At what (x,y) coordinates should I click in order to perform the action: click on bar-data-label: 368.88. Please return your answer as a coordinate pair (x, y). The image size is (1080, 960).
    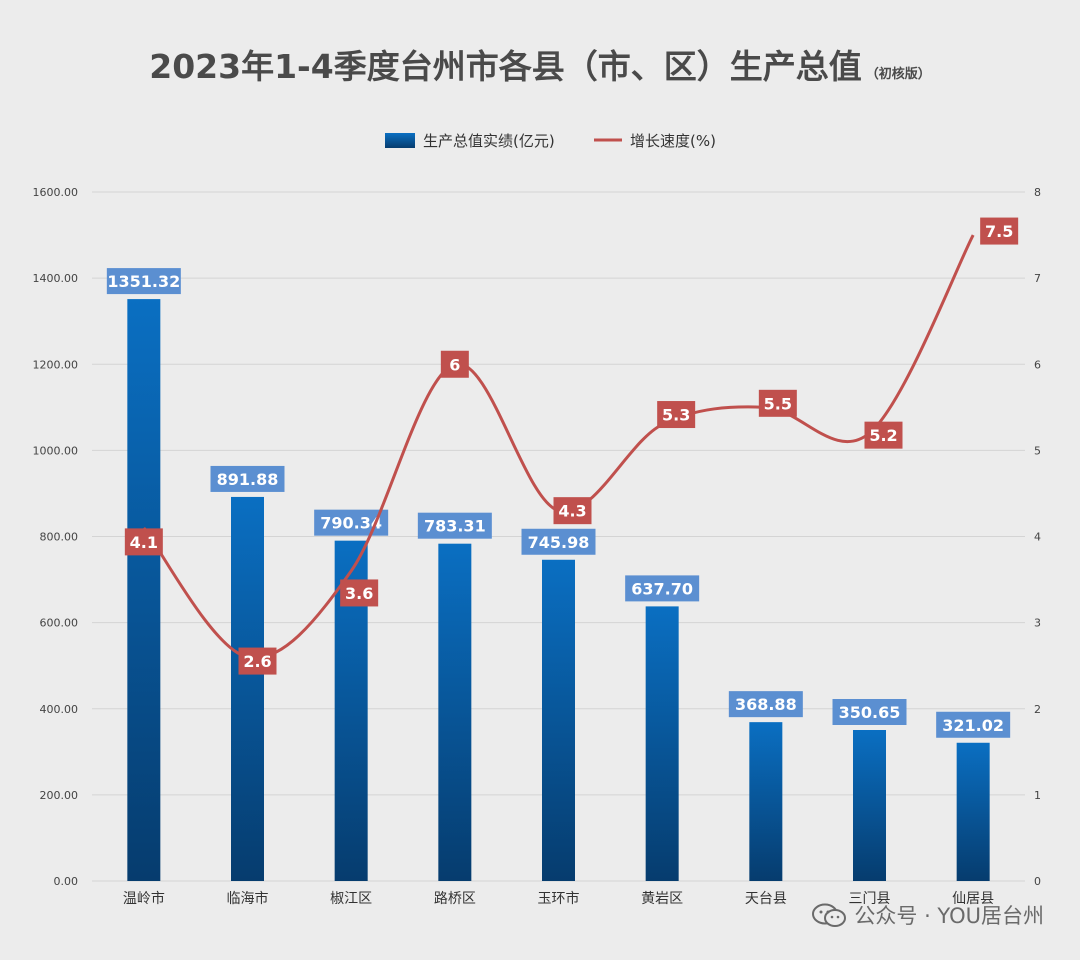
    Looking at the image, I should click on (765, 704).